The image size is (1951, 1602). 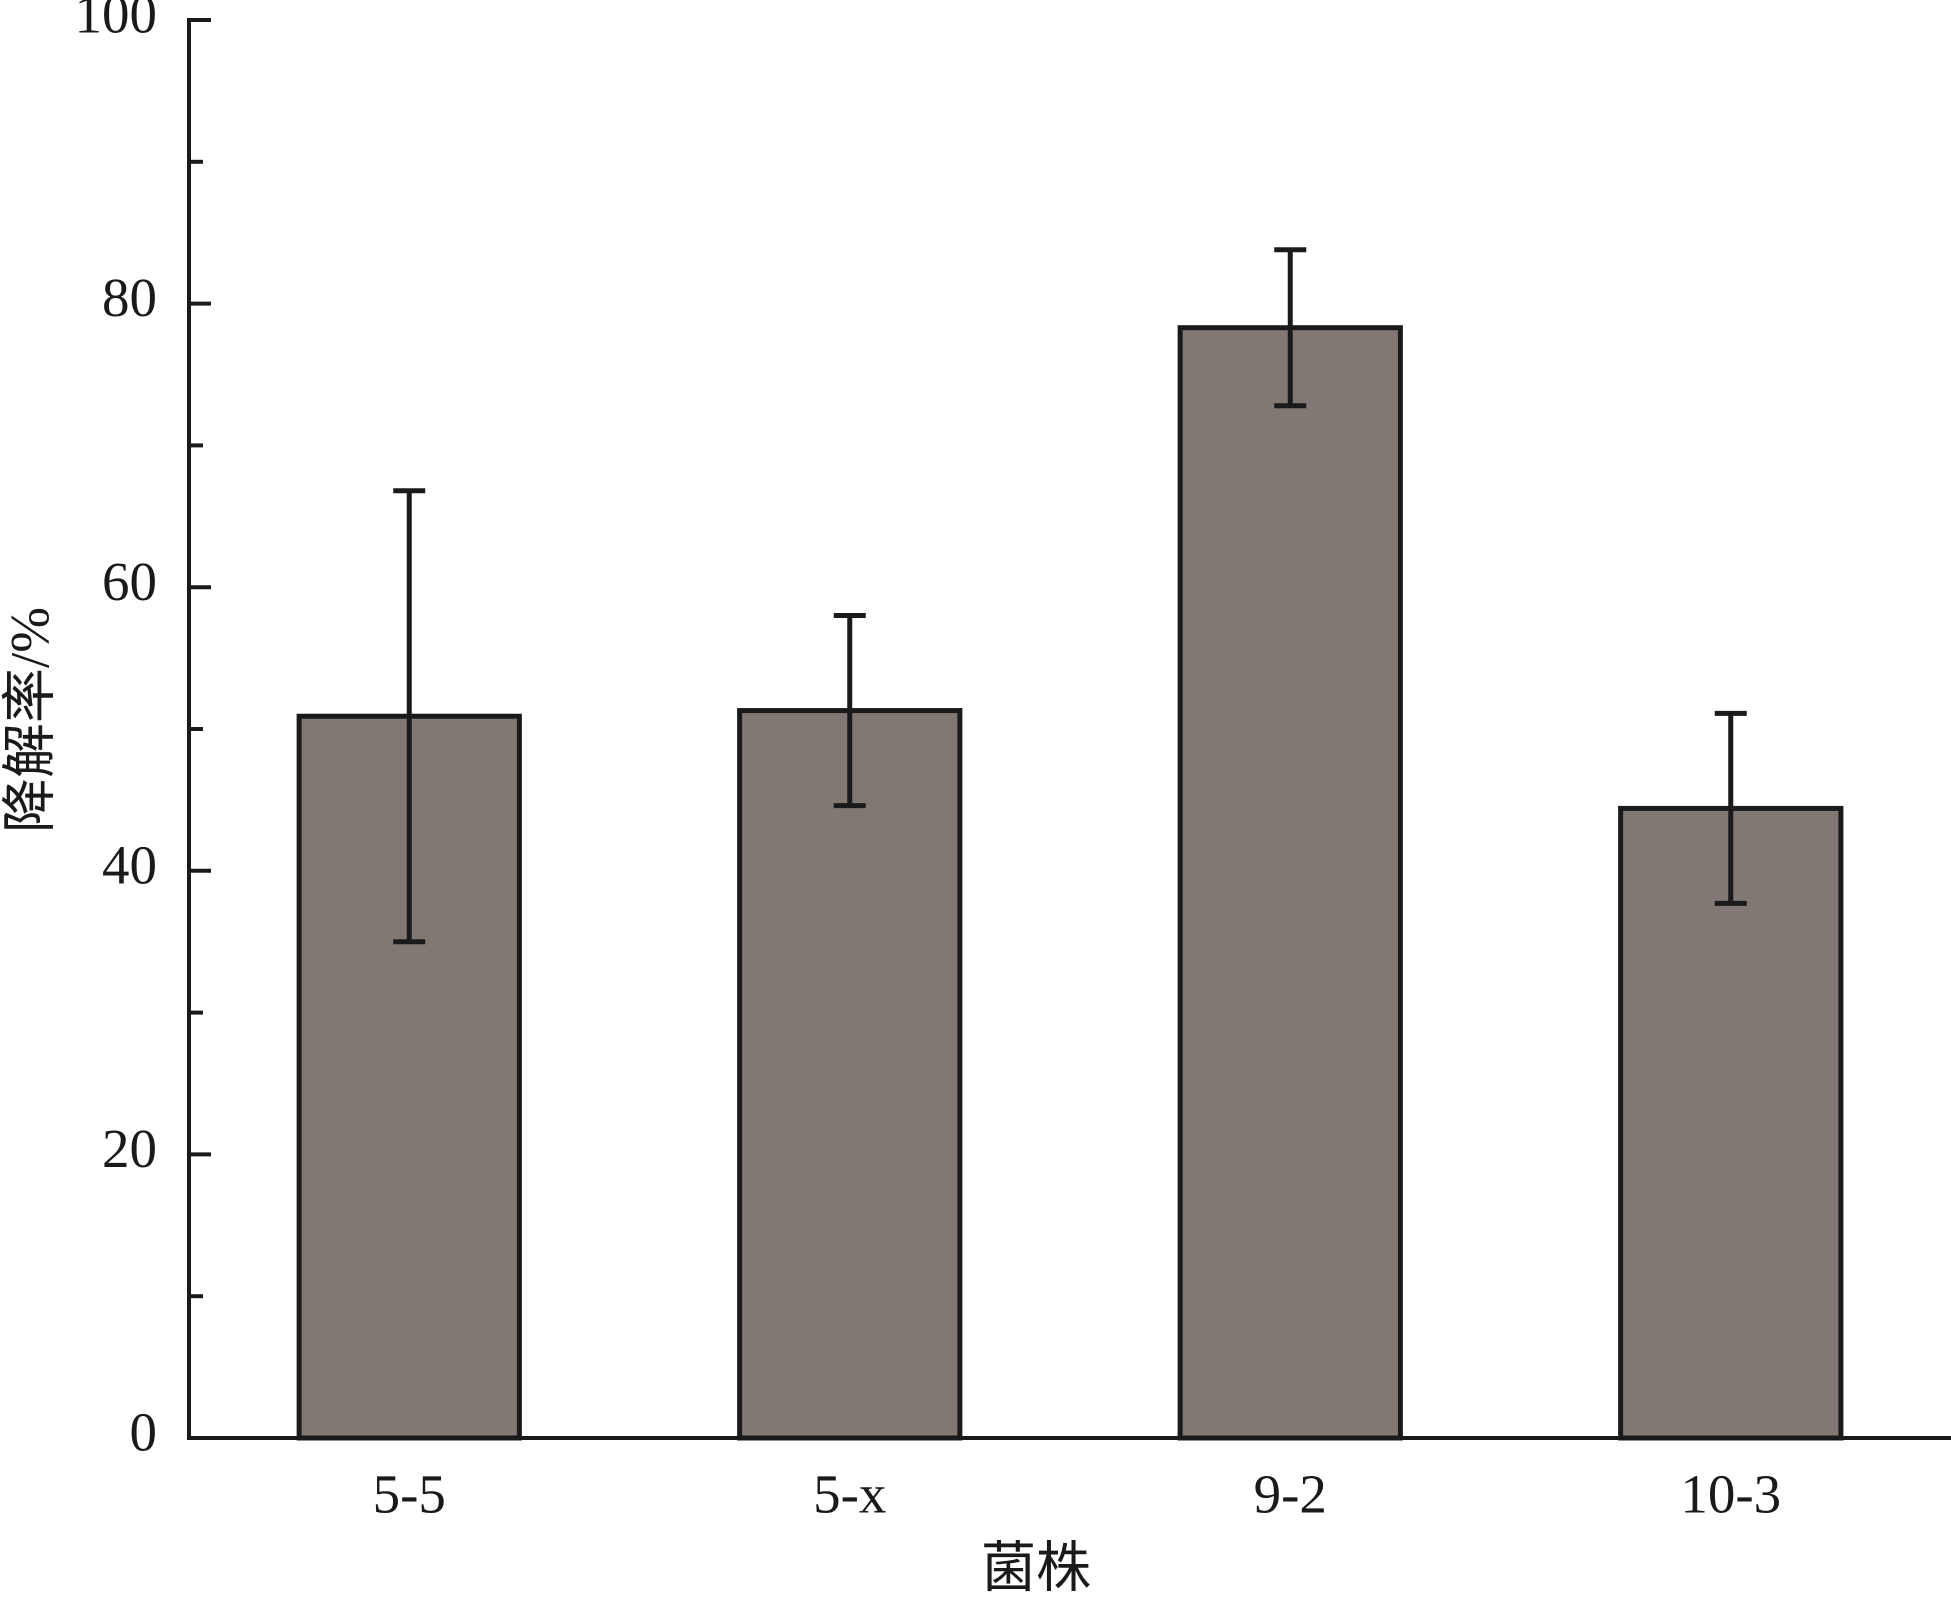 I want to click on x-axis-title: 菌株, so click(x=1036, y=1568).